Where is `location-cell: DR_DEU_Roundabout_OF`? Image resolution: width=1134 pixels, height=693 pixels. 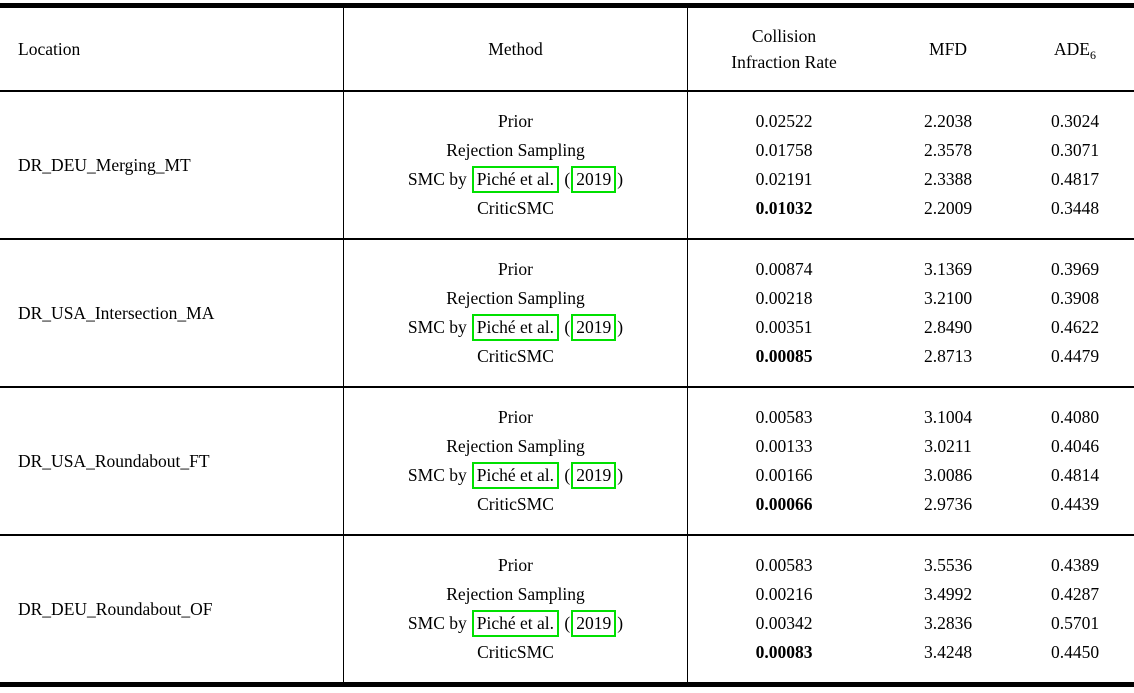 location-cell: DR_DEU_Roundabout_OF is located at coordinates (115, 608).